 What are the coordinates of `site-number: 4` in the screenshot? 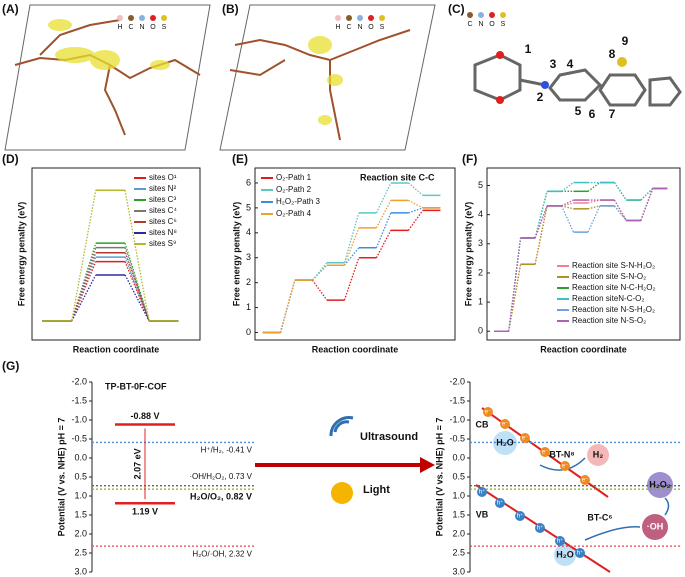 It's located at (570, 64).